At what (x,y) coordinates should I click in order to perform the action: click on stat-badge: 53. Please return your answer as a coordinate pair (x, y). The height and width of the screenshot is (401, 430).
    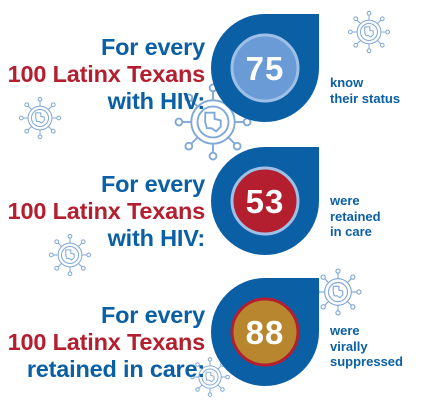
    Looking at the image, I should click on (265, 201).